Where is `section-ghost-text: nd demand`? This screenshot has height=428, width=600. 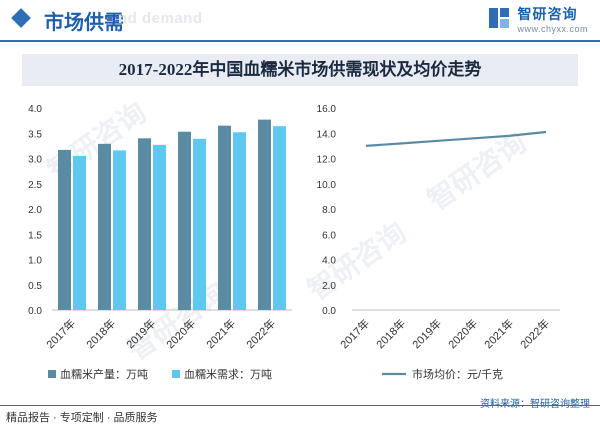 section-ghost-text: nd demand is located at coordinates (160, 18).